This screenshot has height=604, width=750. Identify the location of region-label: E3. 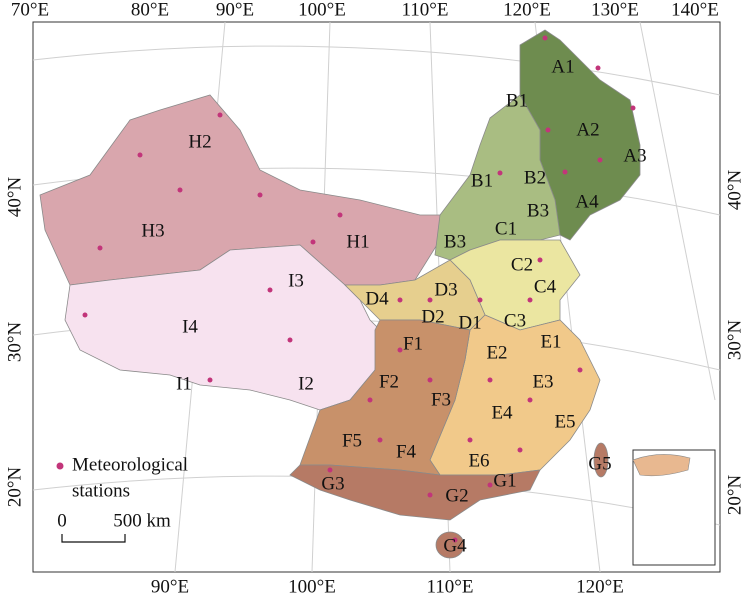
(542, 381).